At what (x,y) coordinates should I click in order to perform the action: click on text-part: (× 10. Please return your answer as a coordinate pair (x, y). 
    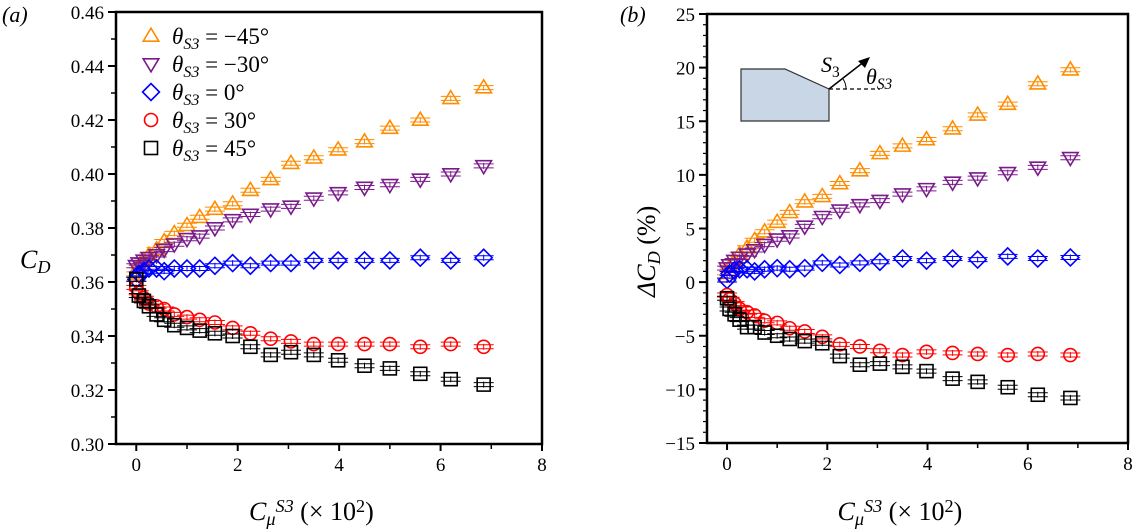
    Looking at the image, I should click on (325, 511).